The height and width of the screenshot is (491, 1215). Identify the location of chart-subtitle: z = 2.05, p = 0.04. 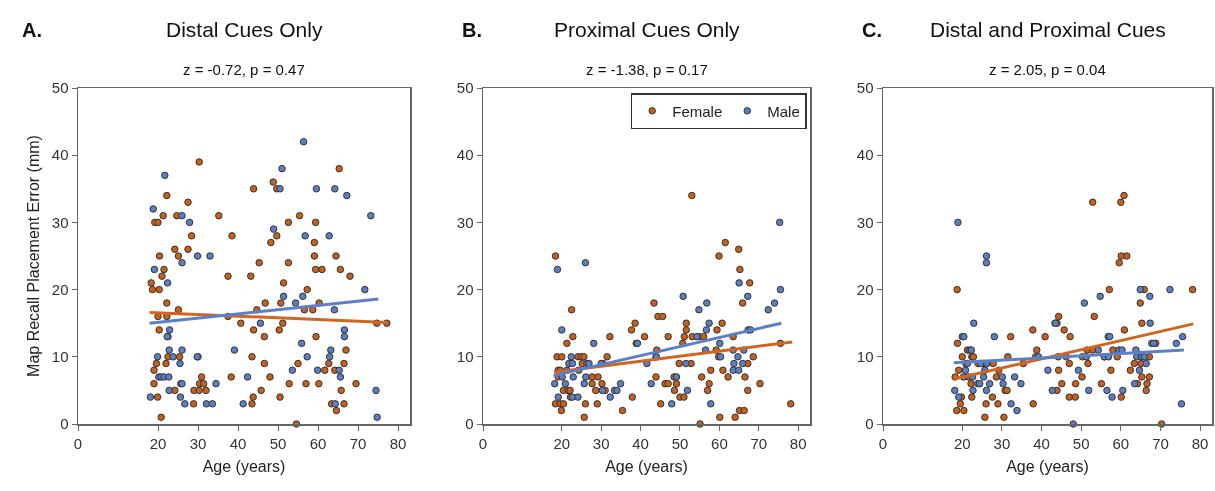
(1047, 69).